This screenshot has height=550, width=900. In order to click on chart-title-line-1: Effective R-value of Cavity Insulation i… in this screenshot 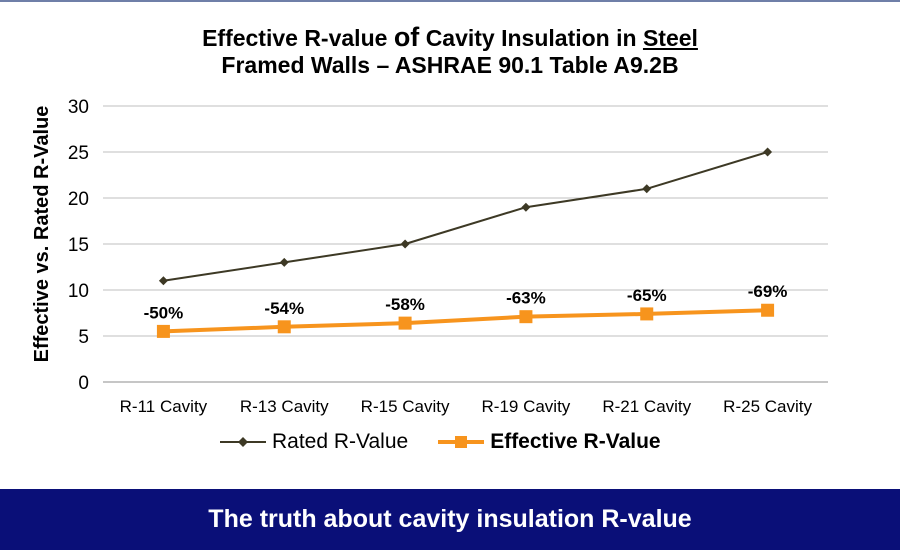, I will do `click(450, 38)`.